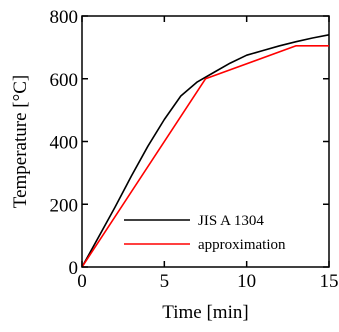 The image size is (339, 332). What do you see at coordinates (165, 281) in the screenshot?
I see `x-tick-label: 5` at bounding box center [165, 281].